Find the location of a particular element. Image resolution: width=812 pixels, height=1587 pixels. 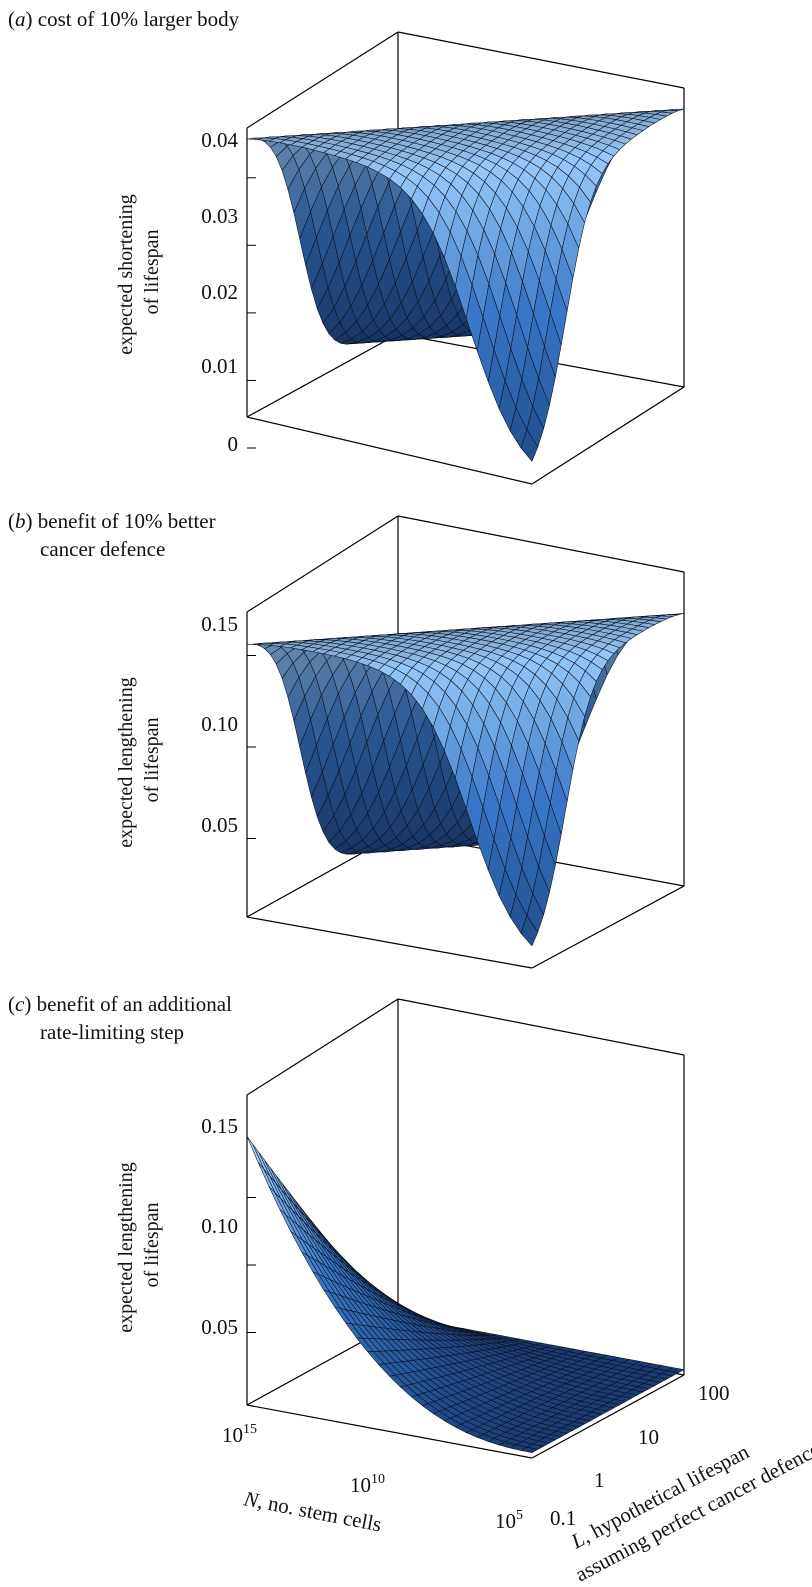

panel-c-ytick-0: 0.1 is located at coordinates (563, 1518).